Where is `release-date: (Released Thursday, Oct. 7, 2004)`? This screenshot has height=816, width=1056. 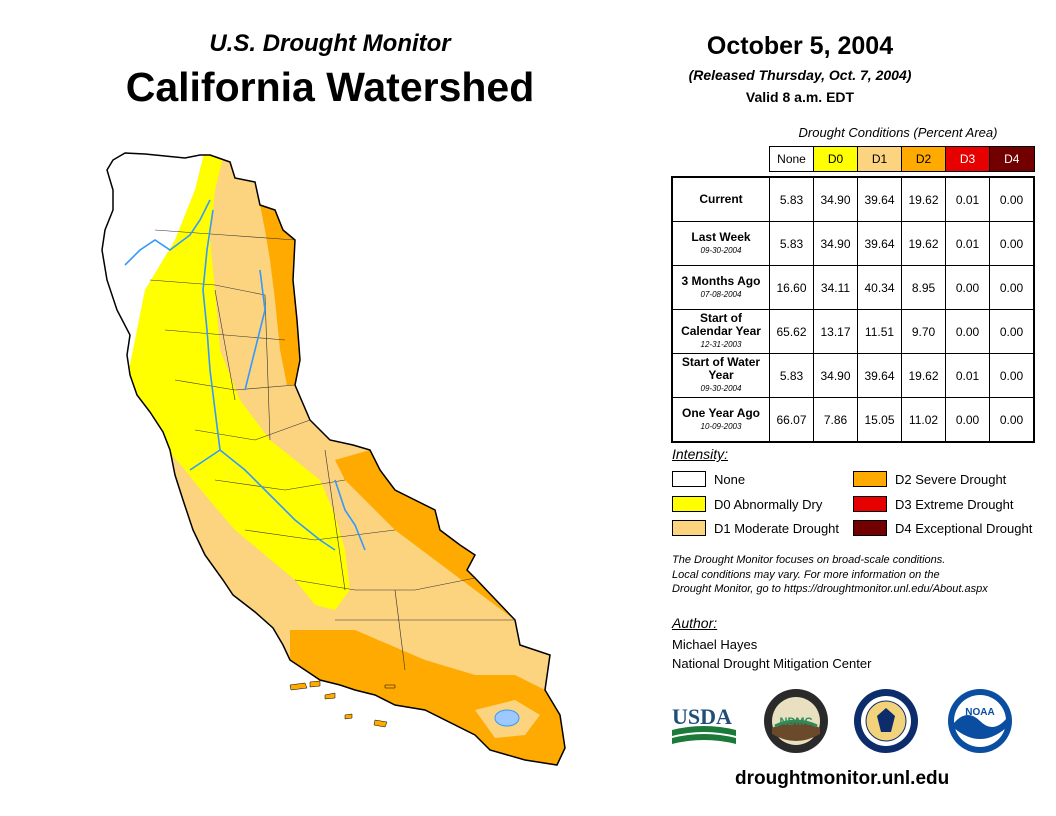 release-date: (Released Thursday, Oct. 7, 2004) is located at coordinates (800, 75).